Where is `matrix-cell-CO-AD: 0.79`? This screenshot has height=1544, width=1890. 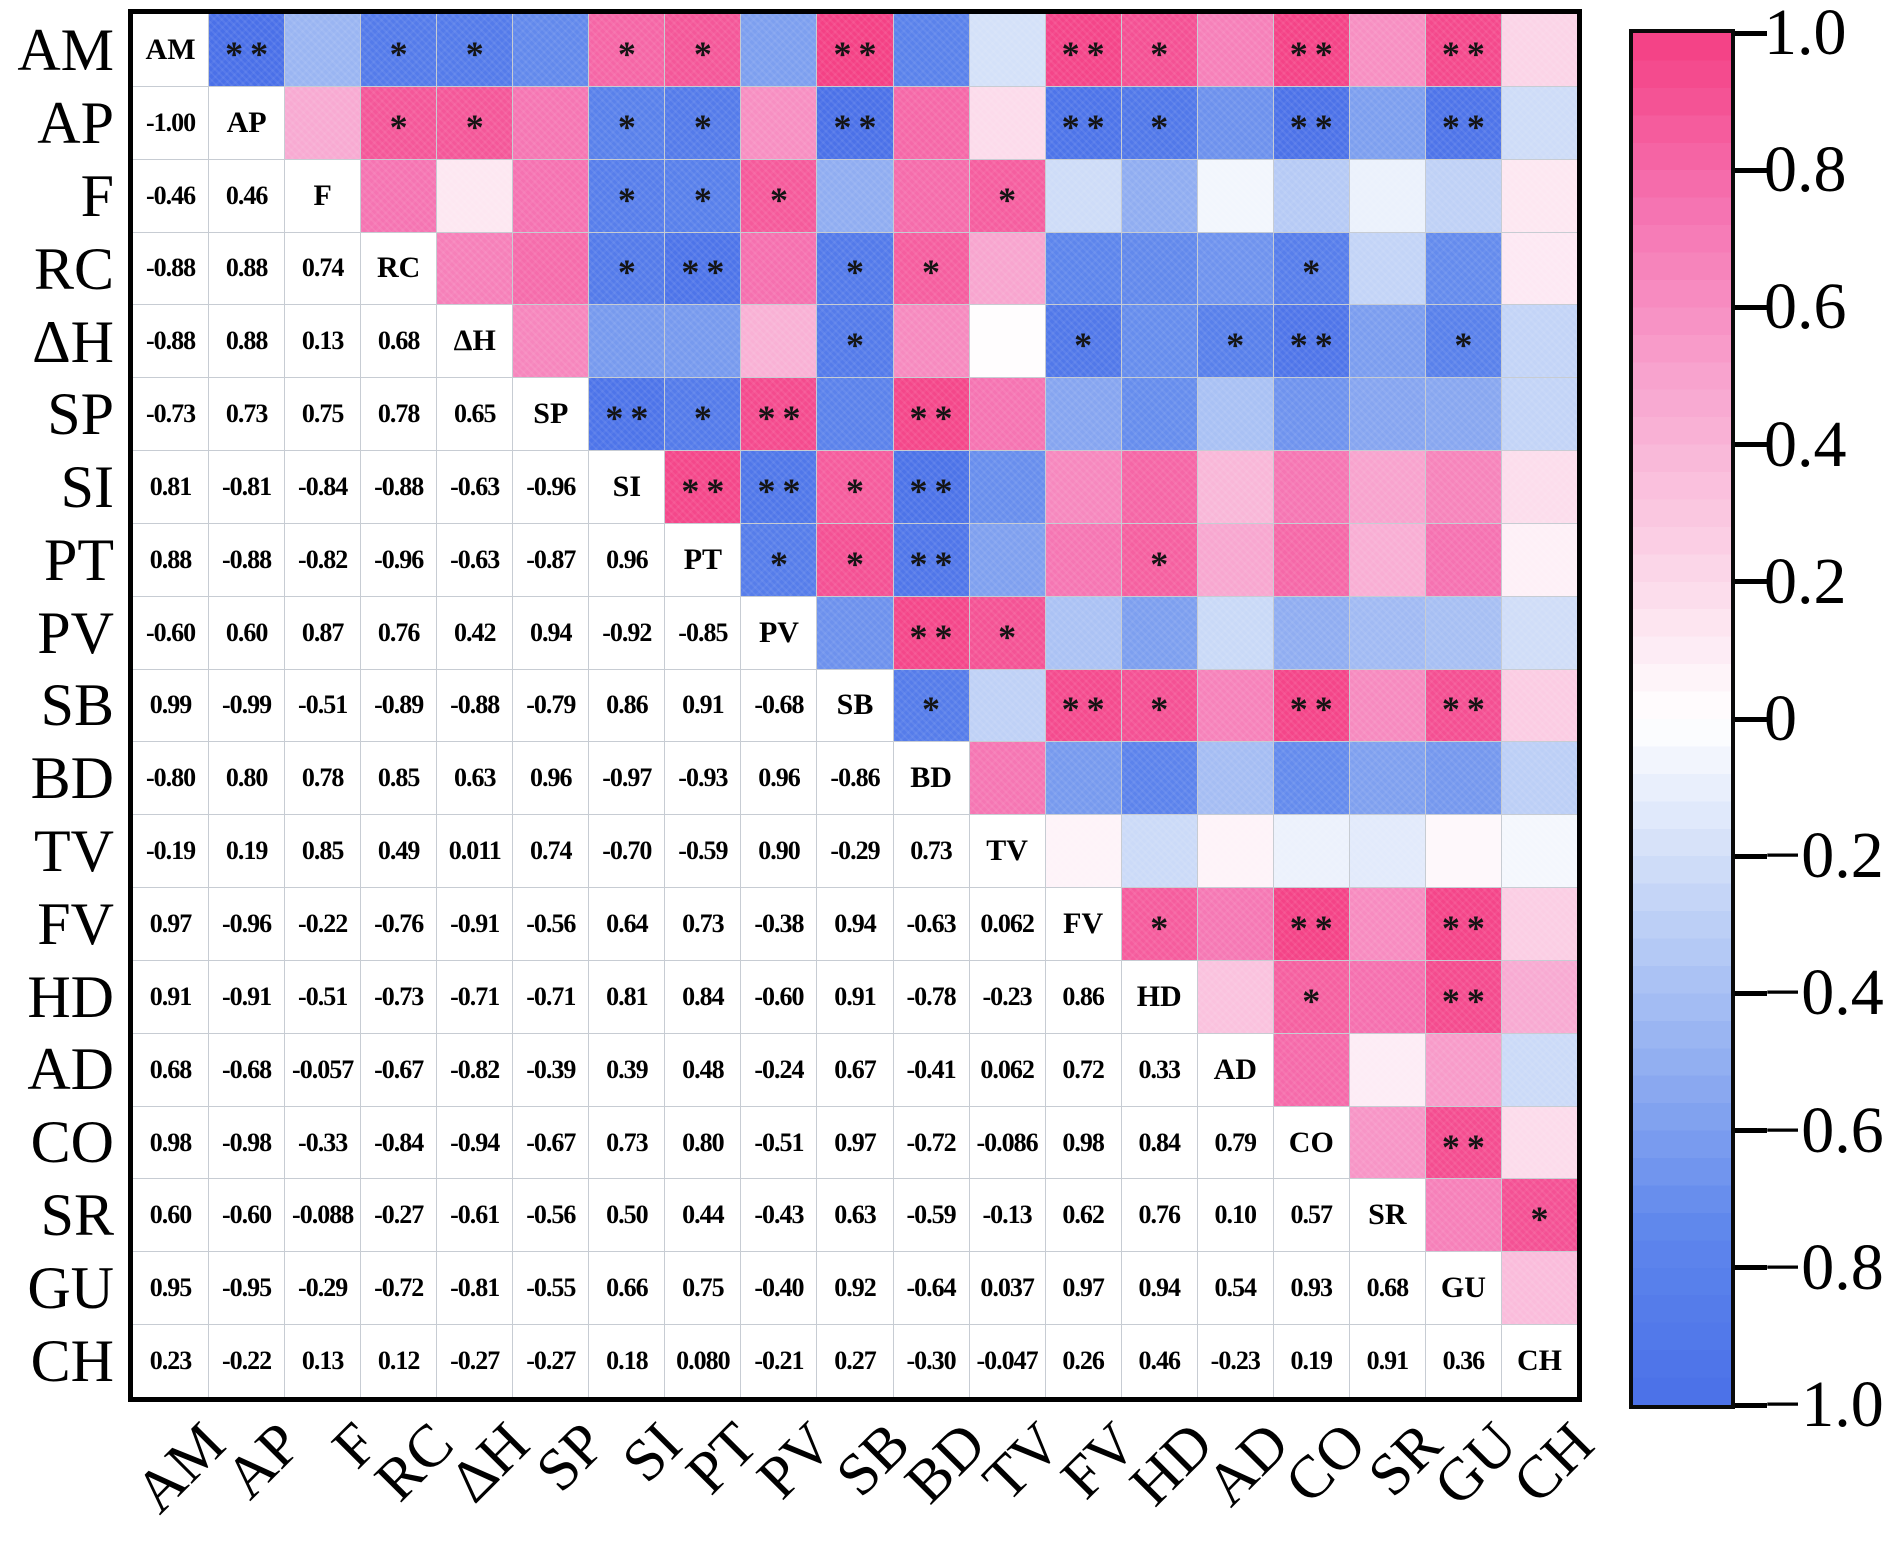 matrix-cell-CO-AD: 0.79 is located at coordinates (1235, 1142).